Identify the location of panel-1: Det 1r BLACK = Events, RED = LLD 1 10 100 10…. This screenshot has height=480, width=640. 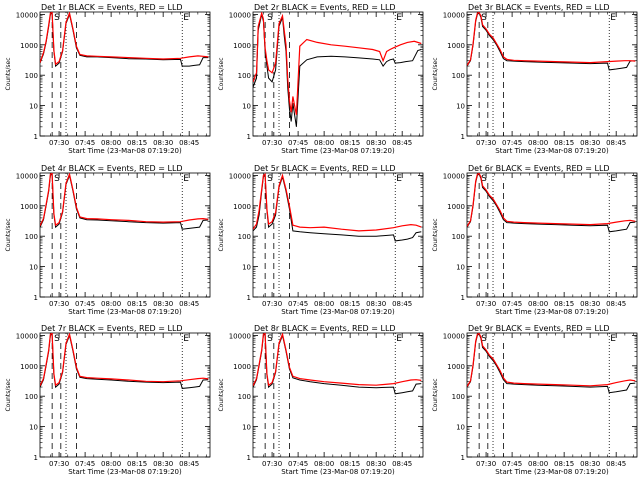
(108, 79).